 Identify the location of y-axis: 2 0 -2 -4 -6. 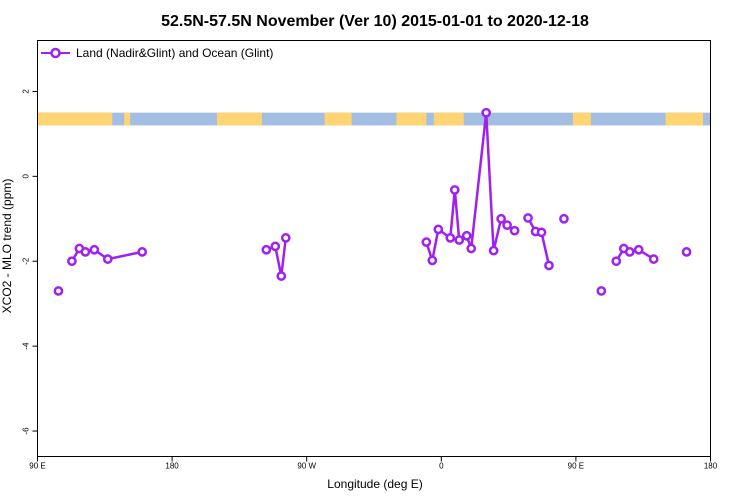
(30, 262).